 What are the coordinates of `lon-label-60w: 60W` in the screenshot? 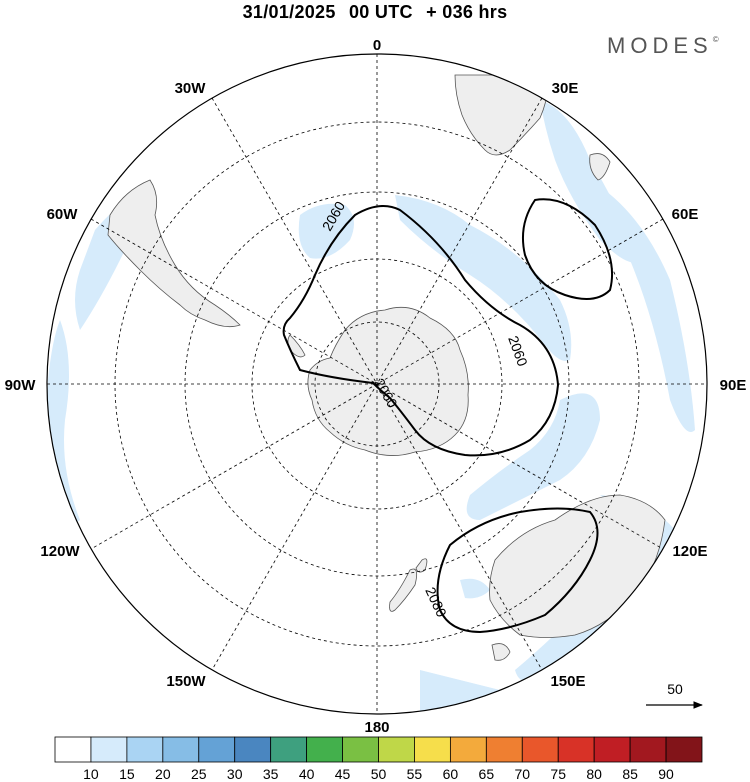 It's located at (63, 214).